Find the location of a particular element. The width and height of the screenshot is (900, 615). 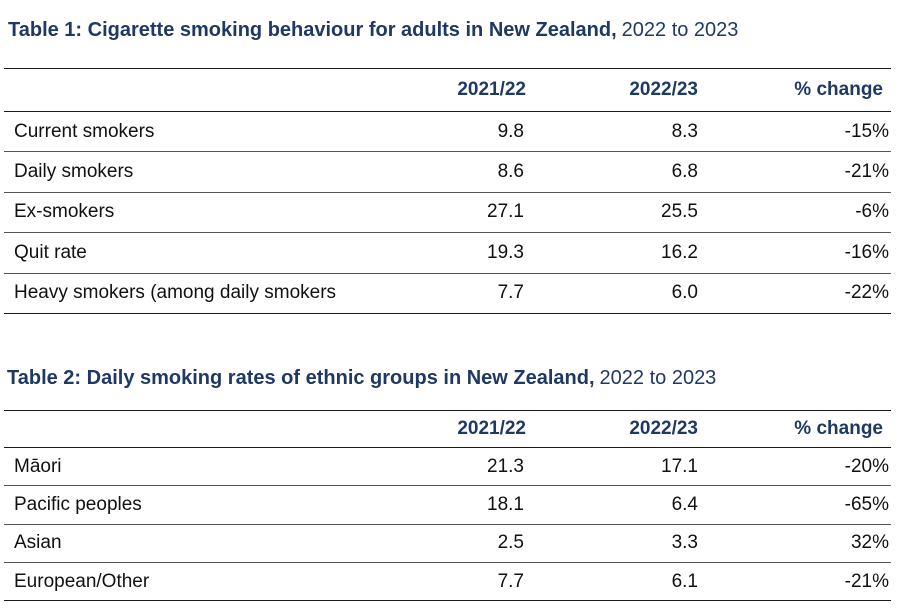

value-change: -16% is located at coordinates (798, 253).